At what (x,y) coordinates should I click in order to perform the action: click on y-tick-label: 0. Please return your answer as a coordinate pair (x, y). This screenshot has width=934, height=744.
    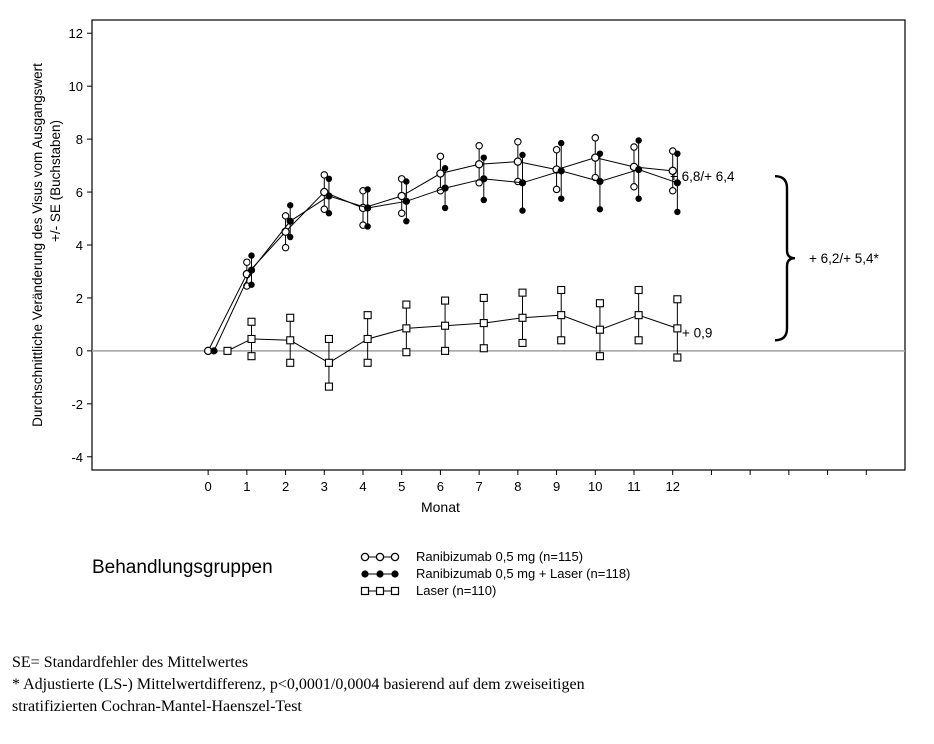
    Looking at the image, I should click on (79, 351).